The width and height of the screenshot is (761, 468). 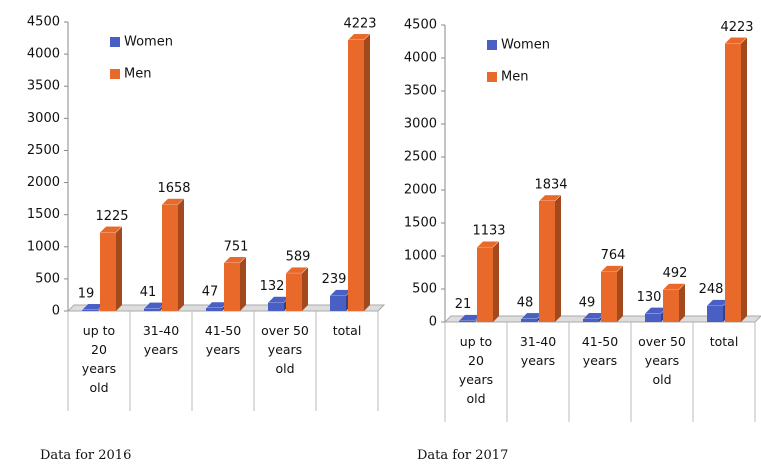 I want to click on value-label: 41, so click(x=148, y=292).